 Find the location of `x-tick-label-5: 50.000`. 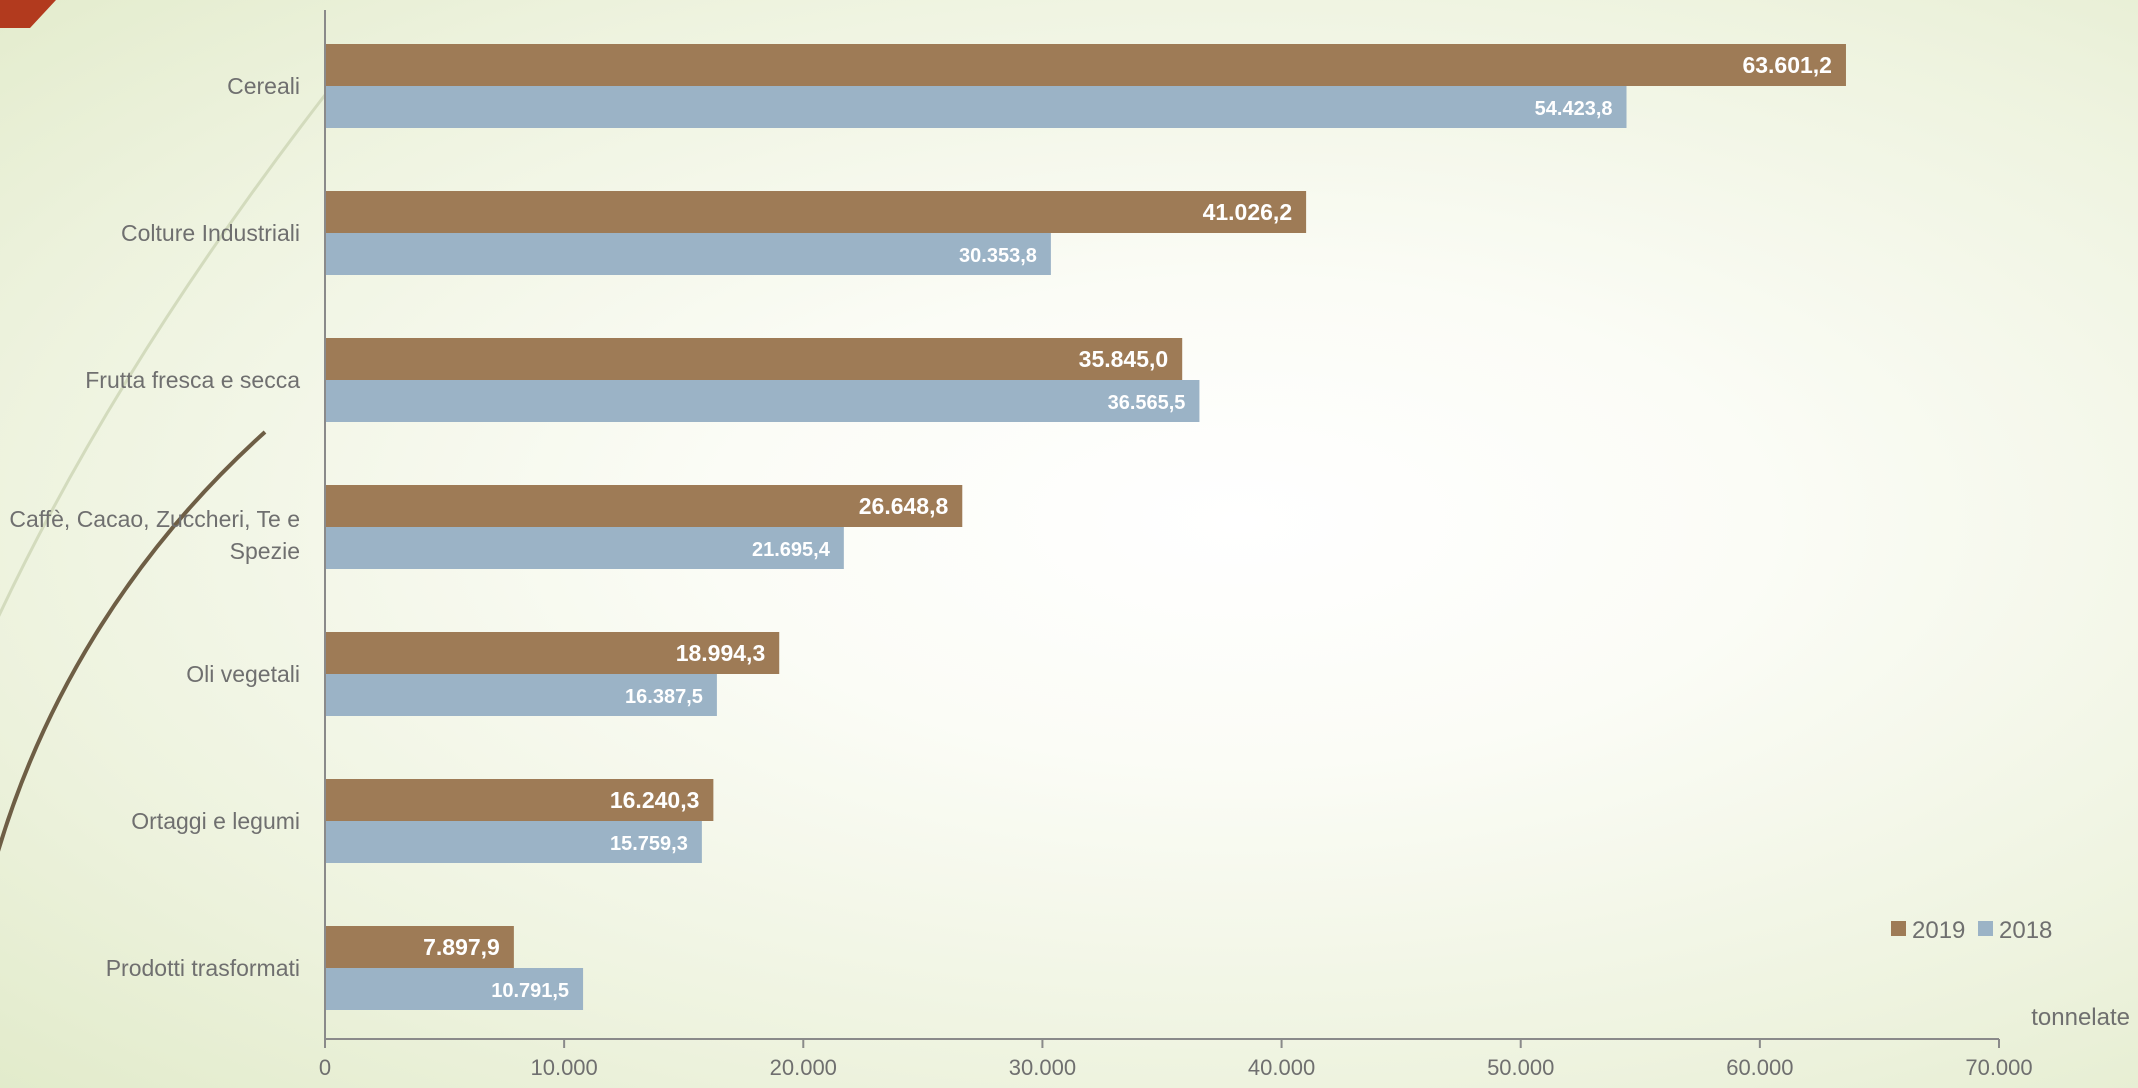

x-tick-label-5: 50.000 is located at coordinates (1520, 1067).